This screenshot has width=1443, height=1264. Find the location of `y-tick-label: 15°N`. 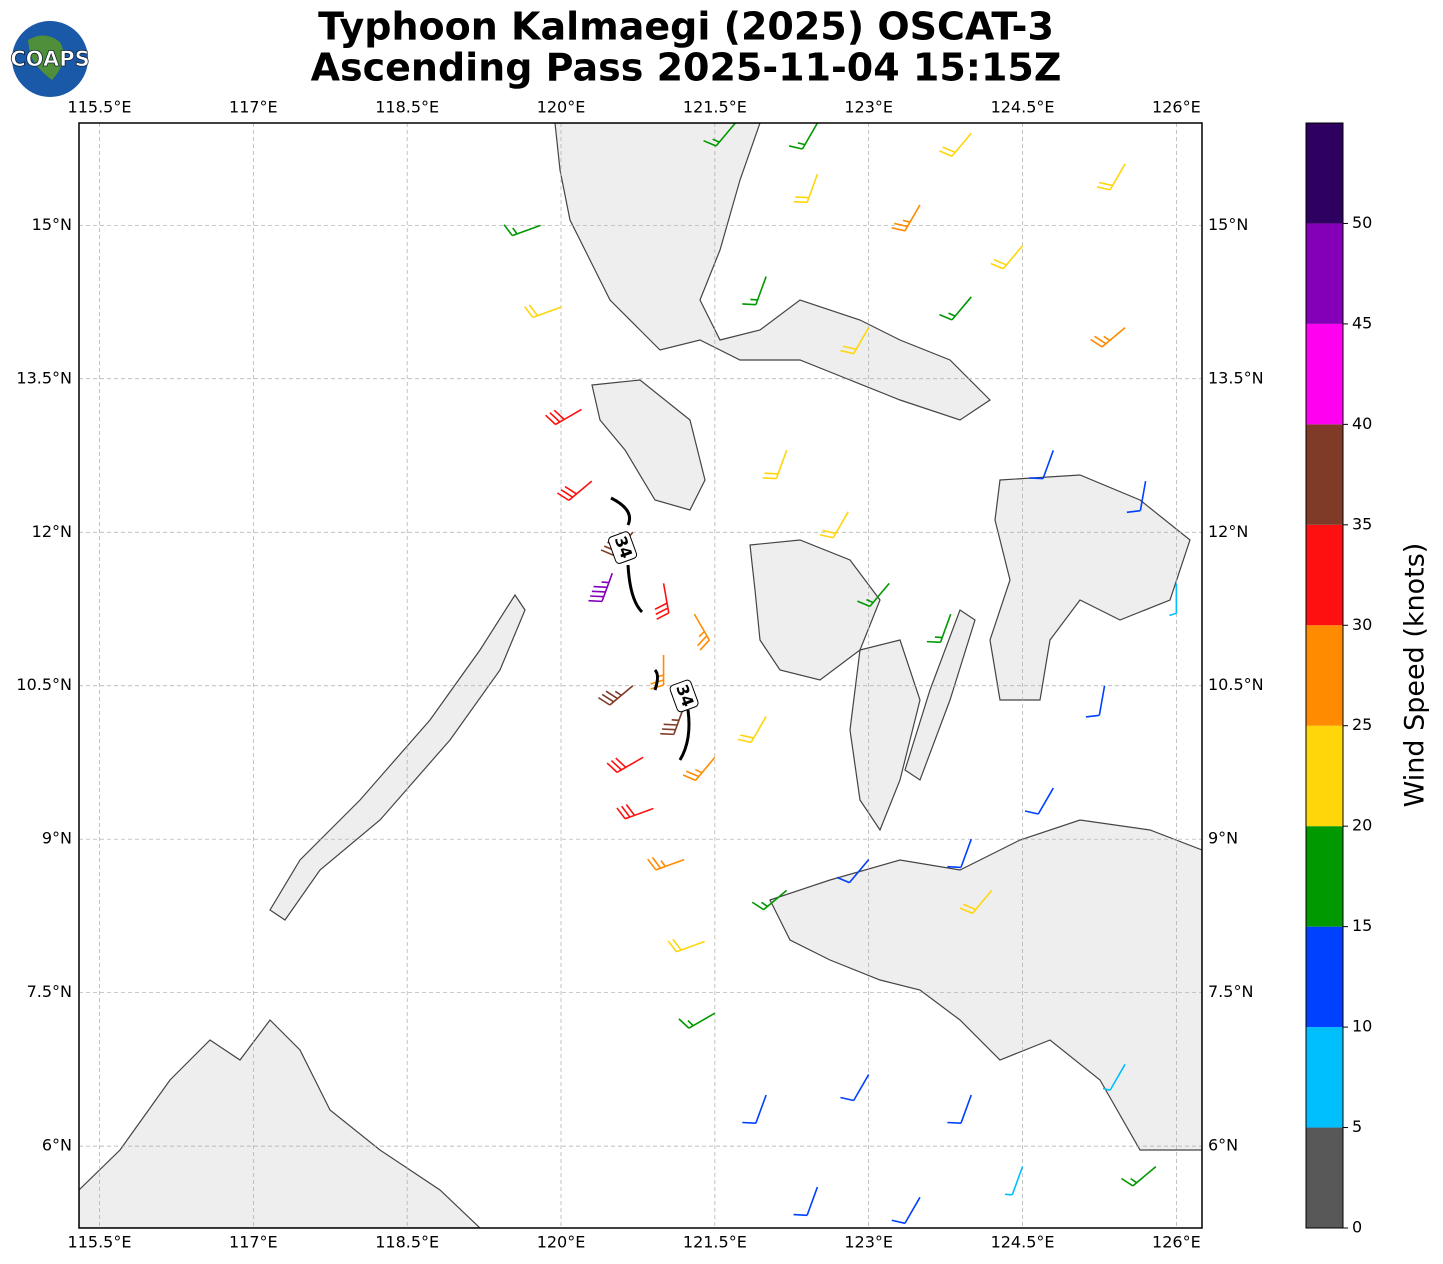

y-tick-label: 15°N is located at coordinates (1228, 224).